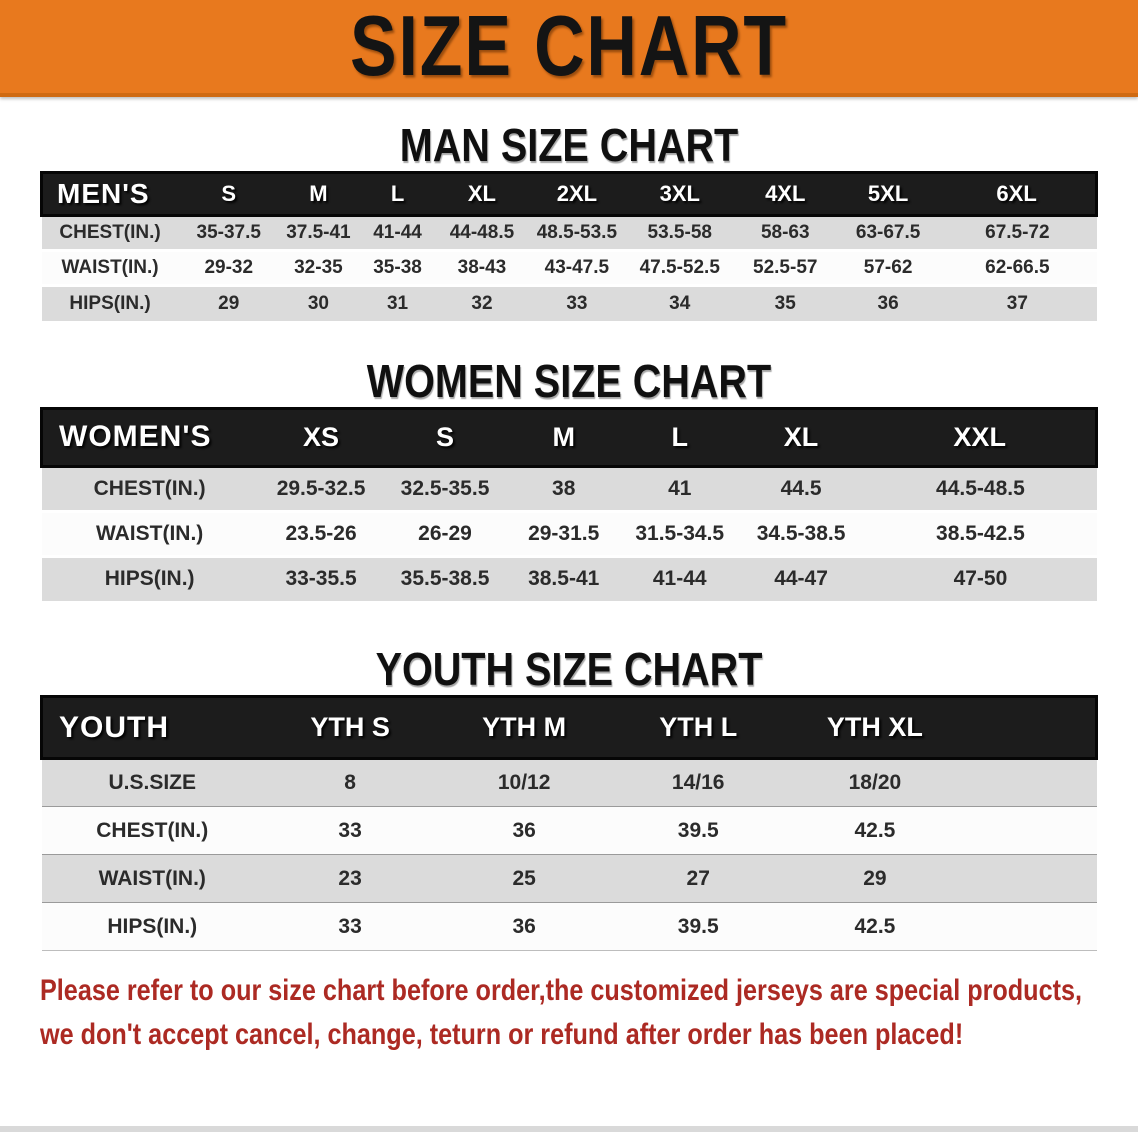 This screenshot has width=1138, height=1132. What do you see at coordinates (350, 727) in the screenshot?
I see `size-column-header: YTH S` at bounding box center [350, 727].